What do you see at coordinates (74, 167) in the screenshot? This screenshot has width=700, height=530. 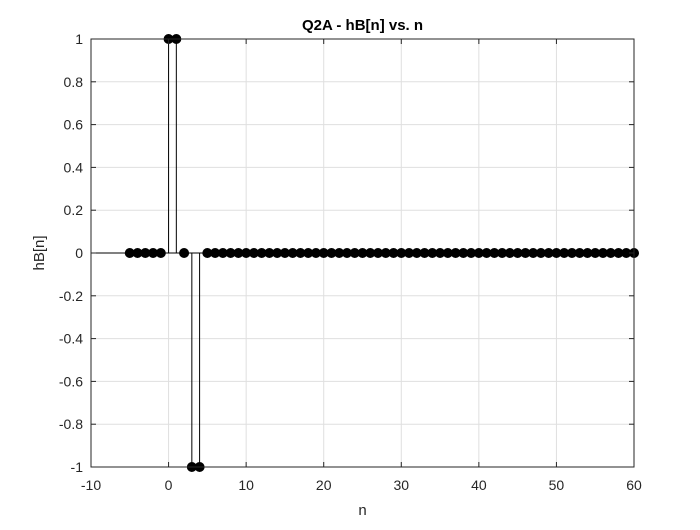 I see `y-tick-label: 0.4` at bounding box center [74, 167].